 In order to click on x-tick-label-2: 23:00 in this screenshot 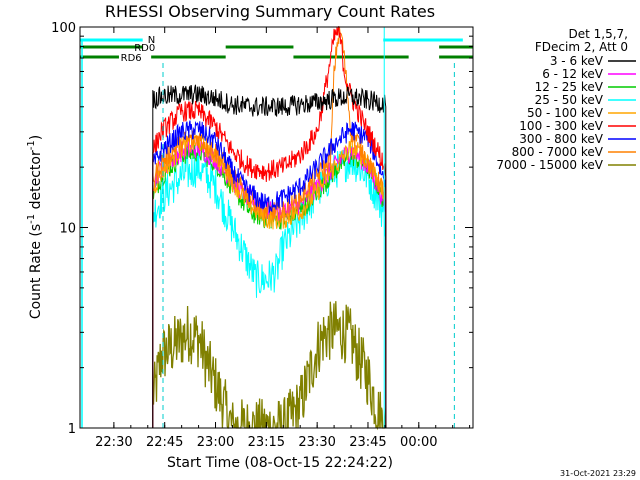, I will do `click(215, 442)`.